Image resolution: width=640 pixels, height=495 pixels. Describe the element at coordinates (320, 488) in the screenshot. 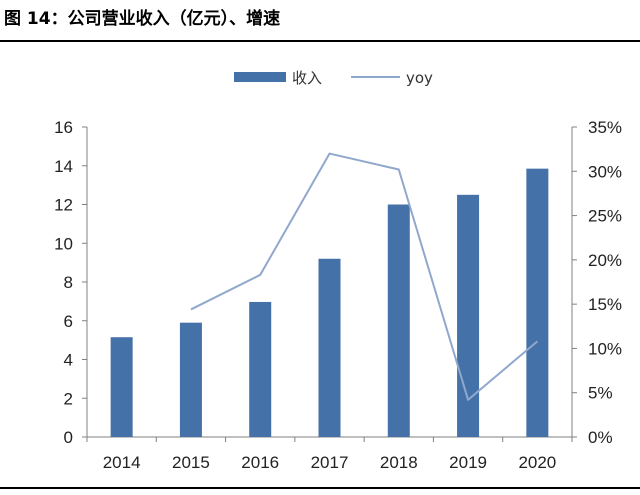

I see `bottom-rule` at that location.